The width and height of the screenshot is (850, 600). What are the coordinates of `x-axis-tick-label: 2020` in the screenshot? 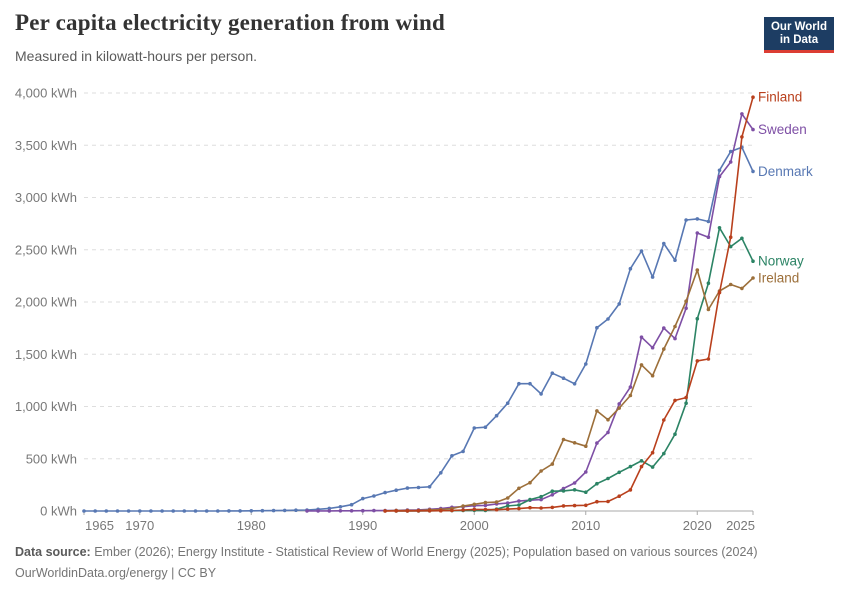 It's located at (697, 525).